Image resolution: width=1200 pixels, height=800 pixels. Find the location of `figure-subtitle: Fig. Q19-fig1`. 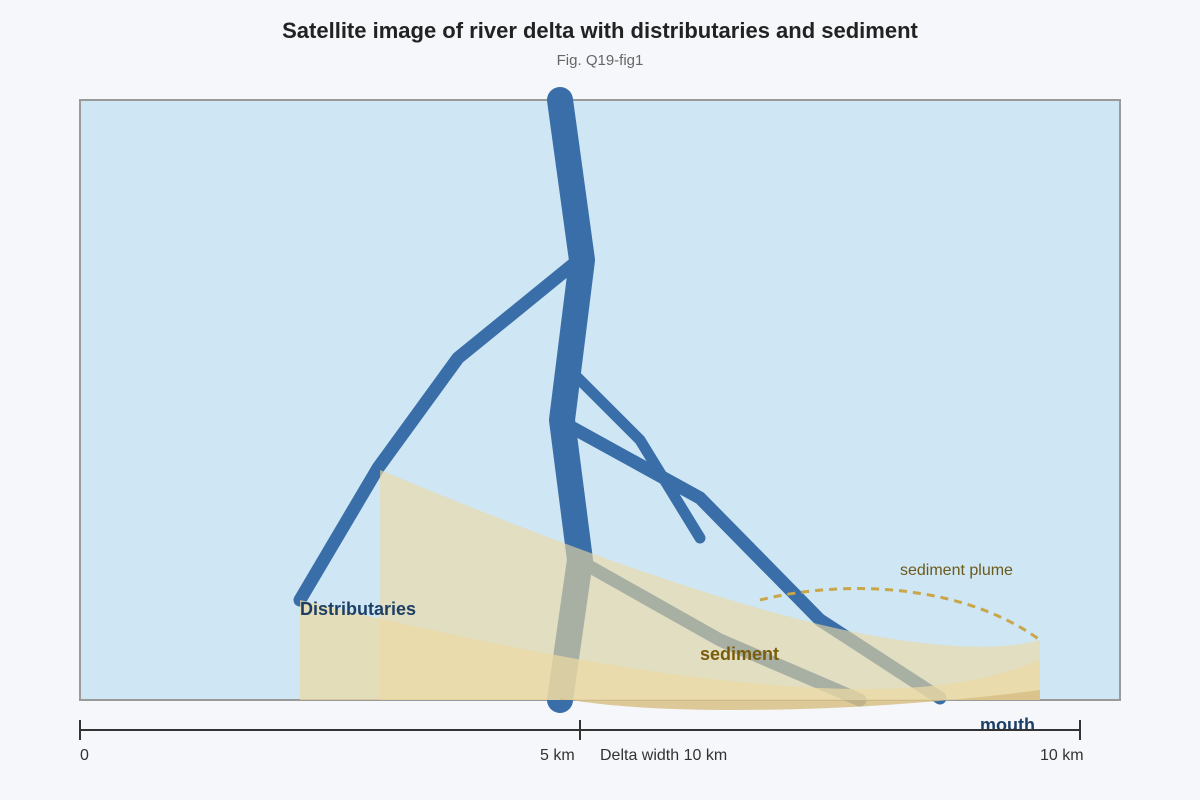

figure-subtitle: Fig. Q19-fig1 is located at coordinates (600, 60).